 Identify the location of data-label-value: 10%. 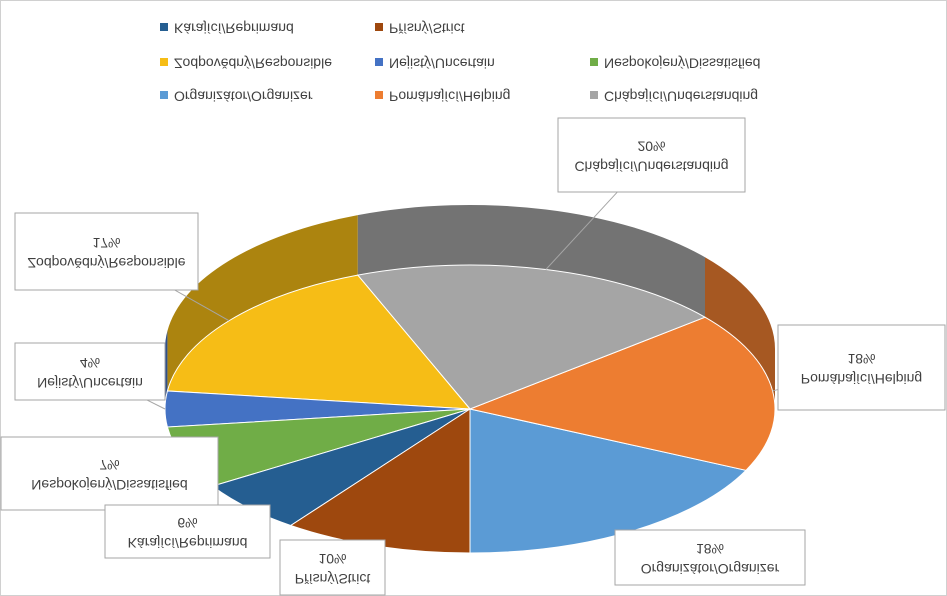
(332, 559).